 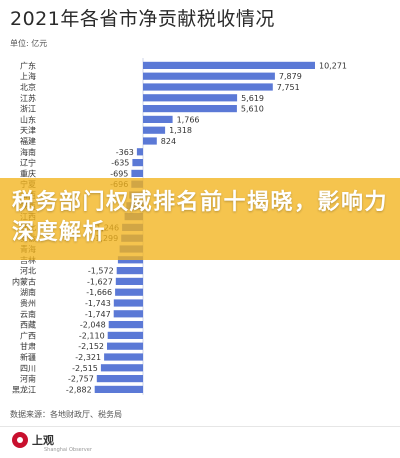 I want to click on value-label: 1,766, so click(x=188, y=119).